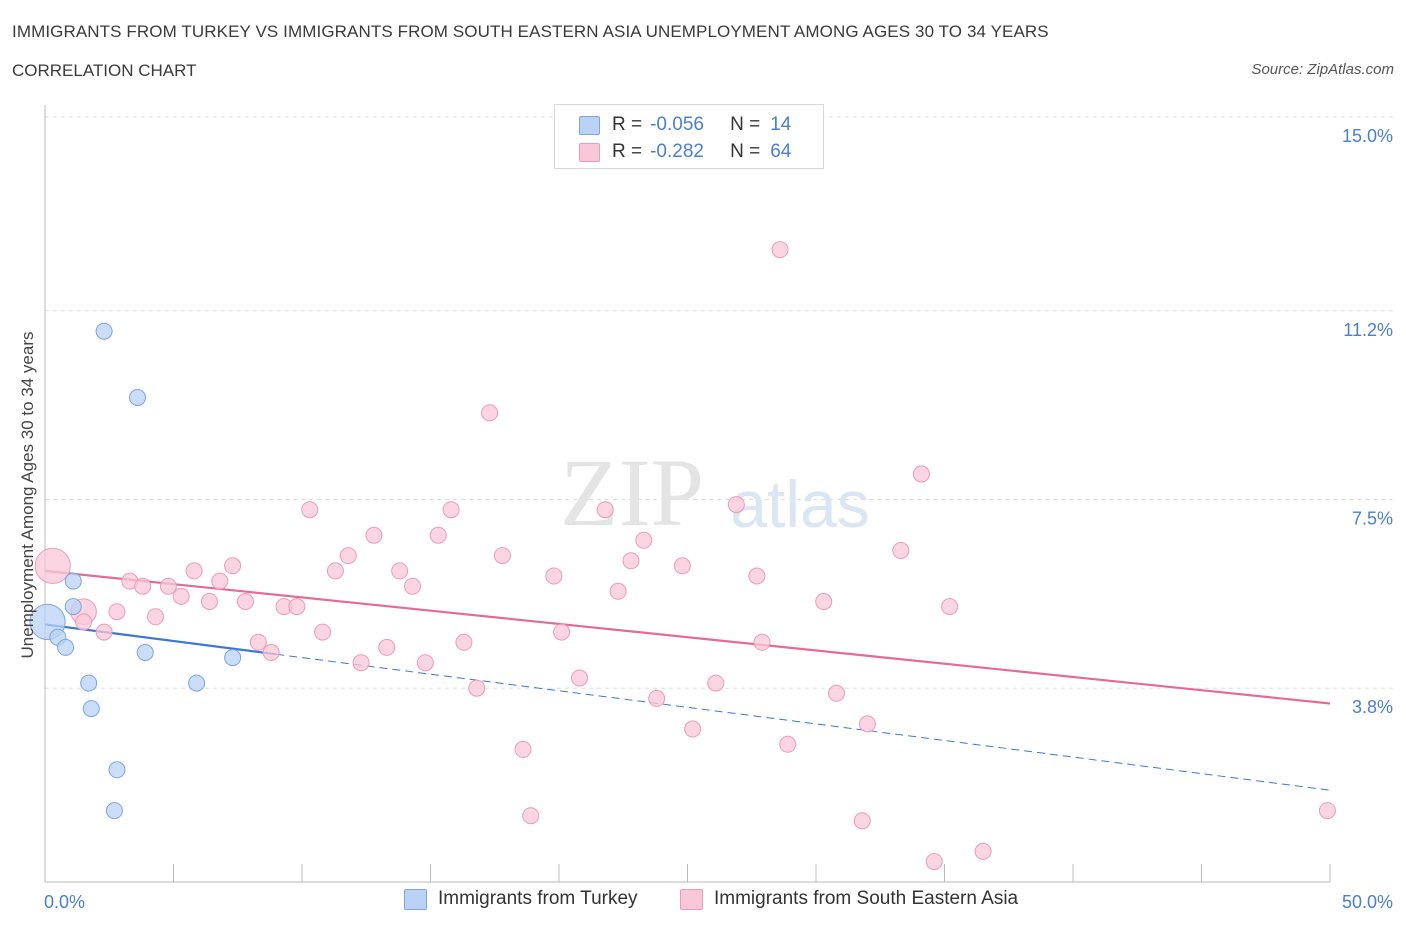 This screenshot has width=1406, height=930. Describe the element at coordinates (27, 495) in the screenshot. I see `y-axis-label: Unemployment Among Ages 30 to 34 years` at that location.